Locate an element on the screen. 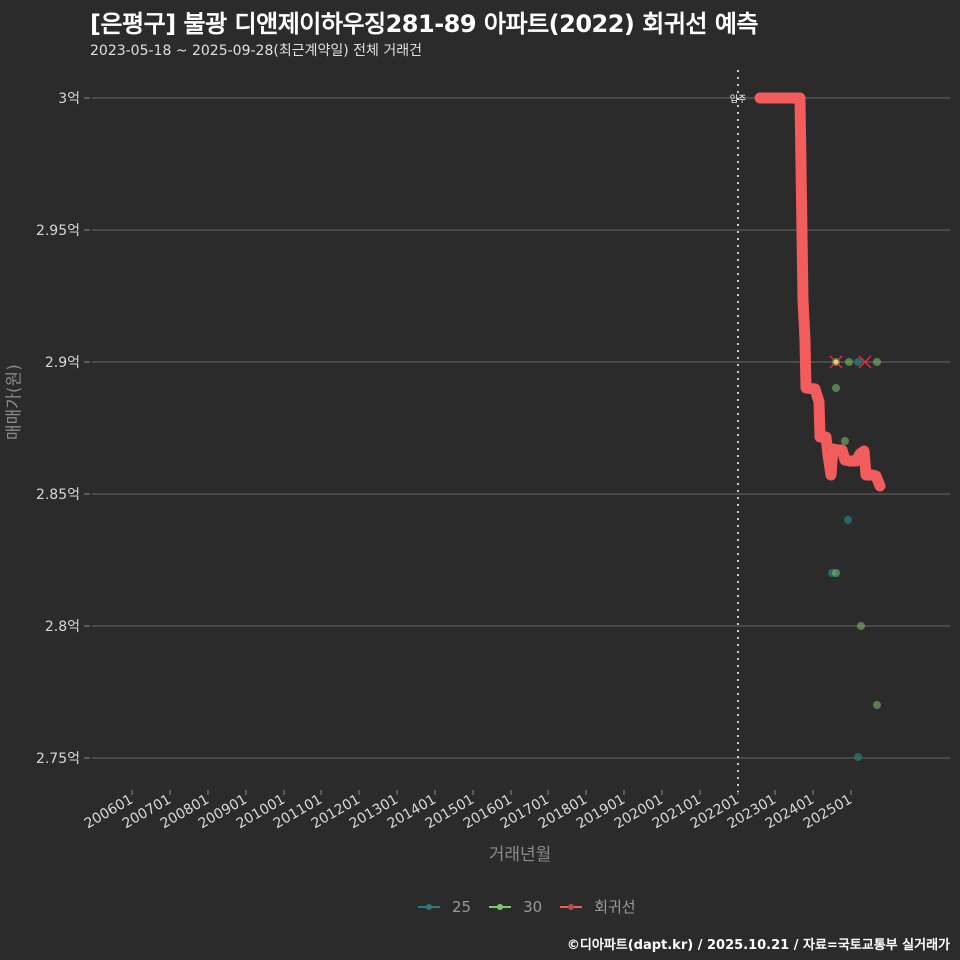  highlight-point is located at coordinates (836, 362).